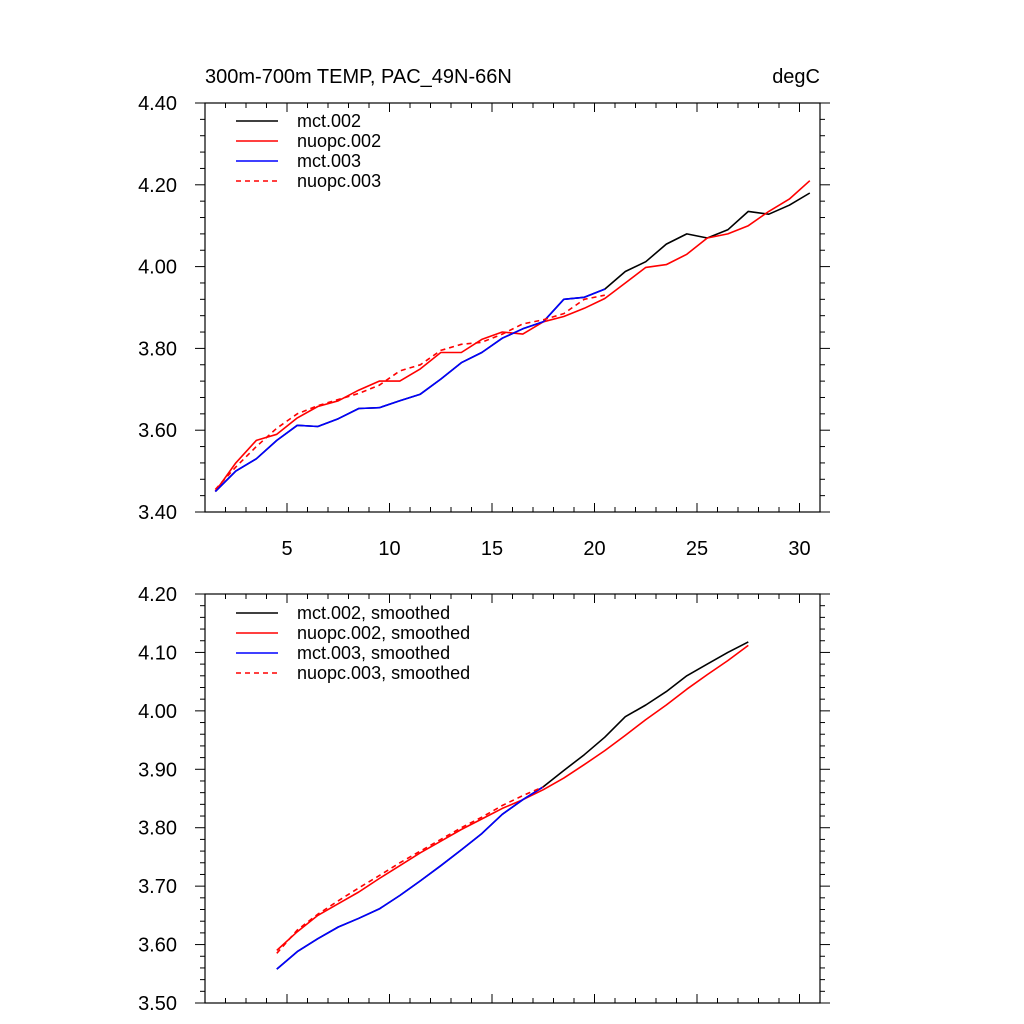 Image resolution: width=1024 pixels, height=1024 pixels. Describe the element at coordinates (339, 181) in the screenshot. I see `legend-label: nuopc.003` at that location.